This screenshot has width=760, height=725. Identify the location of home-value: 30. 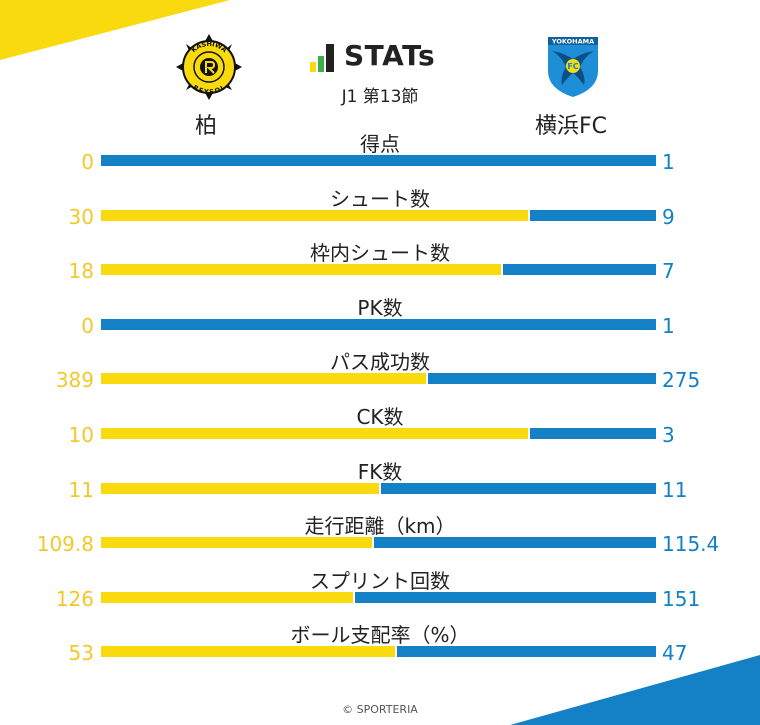
(81, 216).